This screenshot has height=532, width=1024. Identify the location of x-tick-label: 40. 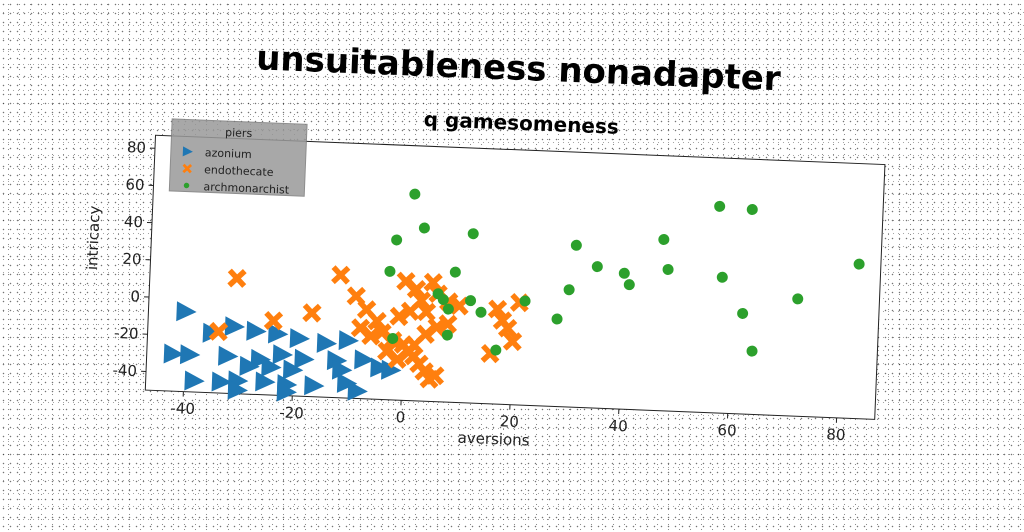
(618, 426).